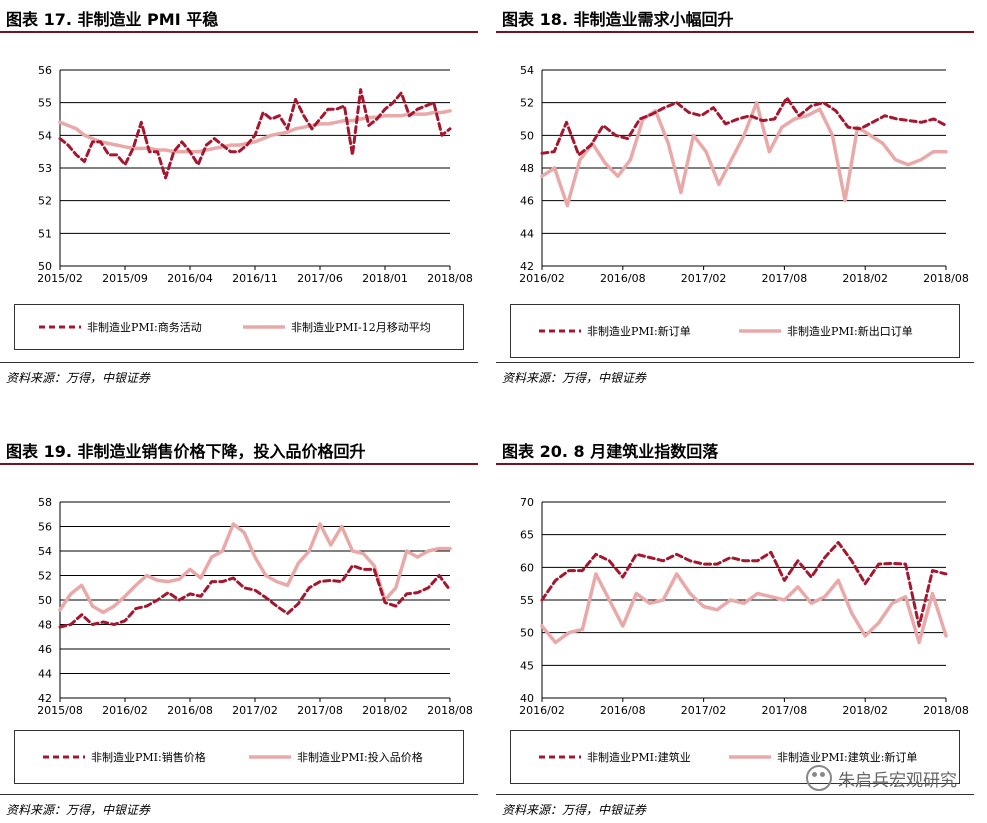 This screenshot has height=823, width=987. Describe the element at coordinates (527, 698) in the screenshot. I see `y-tick-label: 40` at that location.